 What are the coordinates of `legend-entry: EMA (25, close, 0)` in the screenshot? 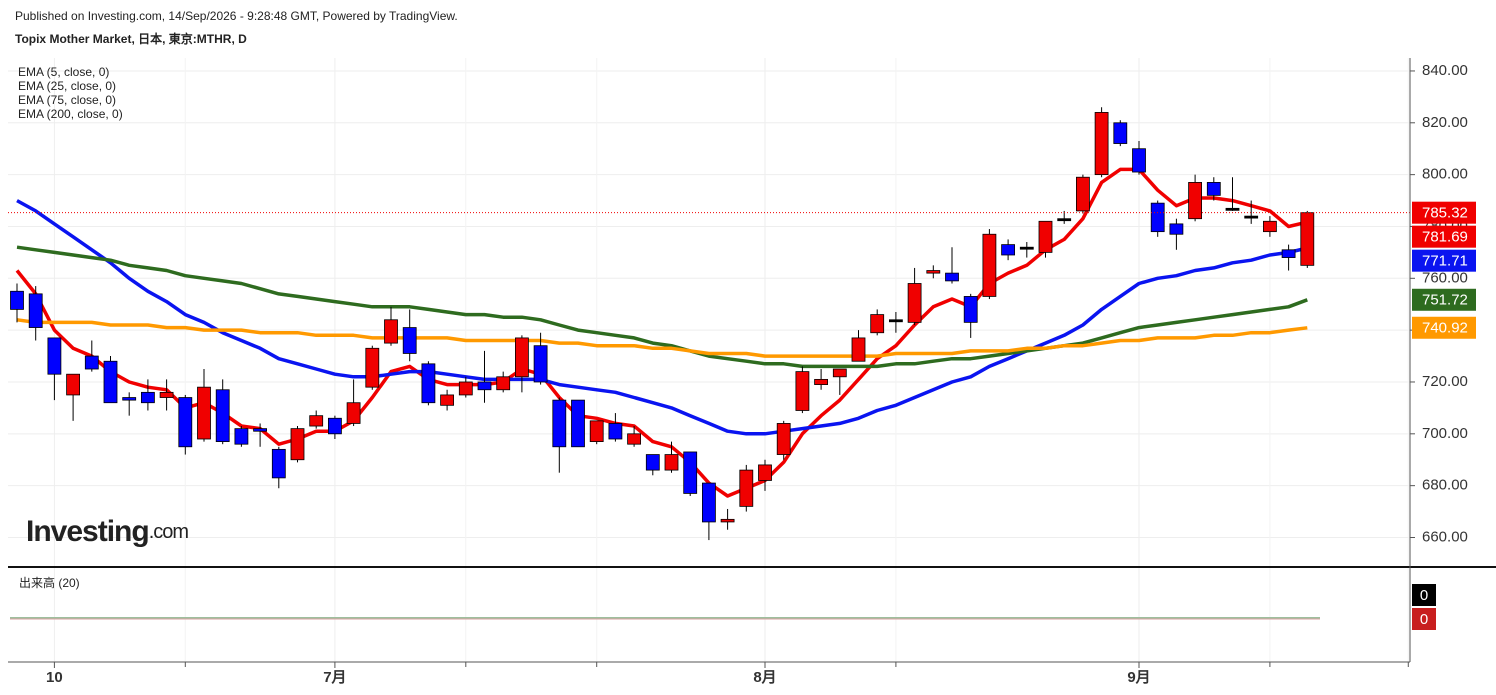 It's located at (67, 86).